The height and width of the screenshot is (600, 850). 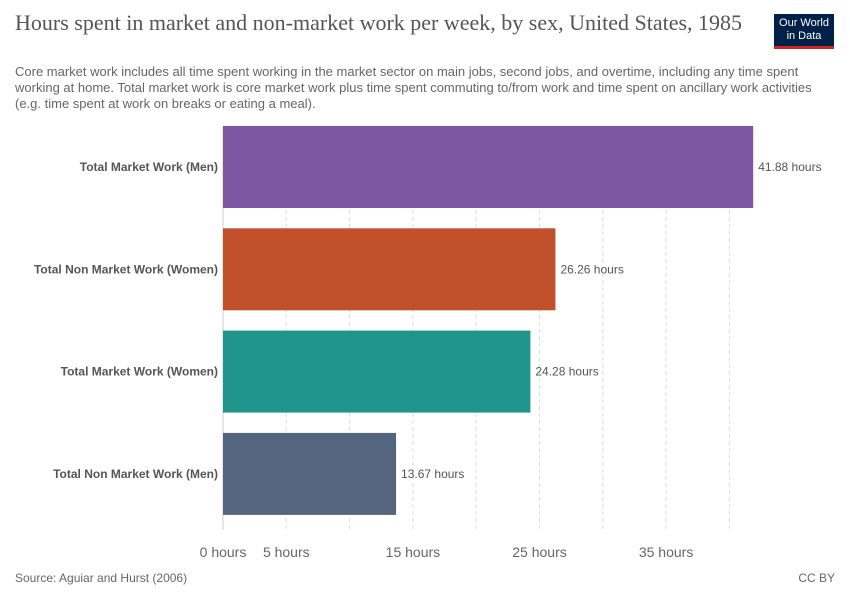 I want to click on owid-logo: Our World in Data, so click(x=804, y=31).